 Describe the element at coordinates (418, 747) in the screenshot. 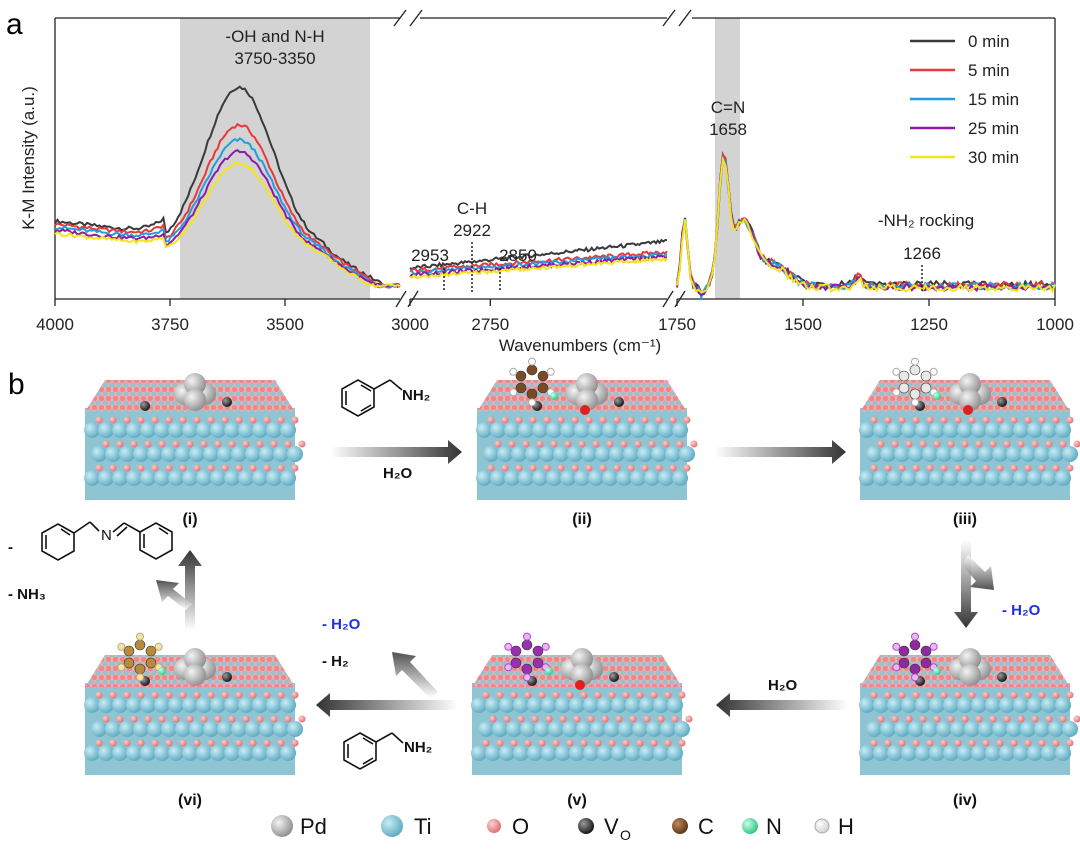

I see `reagent-bottom-nh2: NH₂` at that location.